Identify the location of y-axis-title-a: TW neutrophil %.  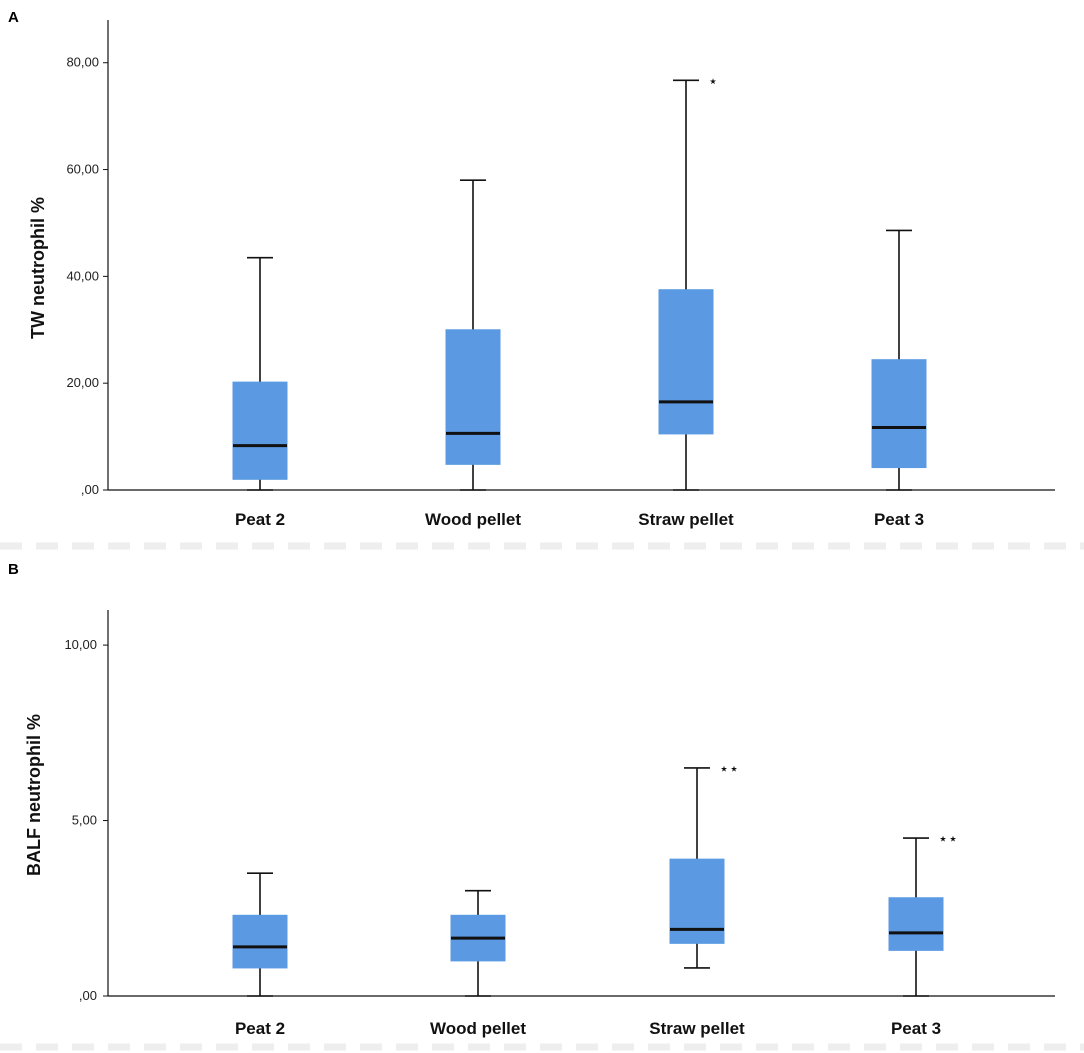
(38, 268).